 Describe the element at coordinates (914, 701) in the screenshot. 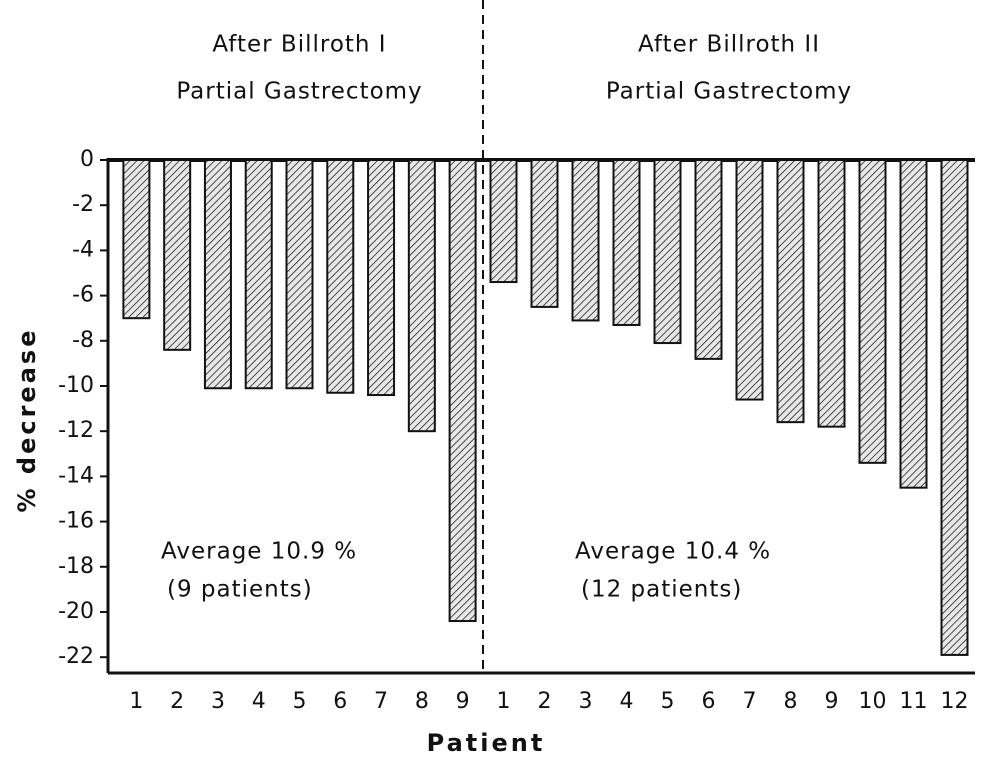

I see `x-tick-label: 11` at that location.